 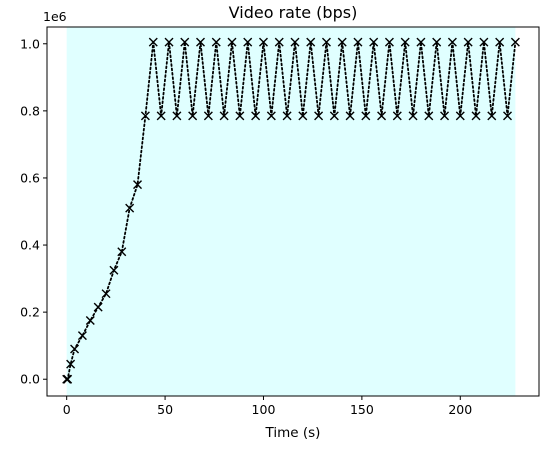 I want to click on x-tick-label: 100, so click(x=264, y=409).